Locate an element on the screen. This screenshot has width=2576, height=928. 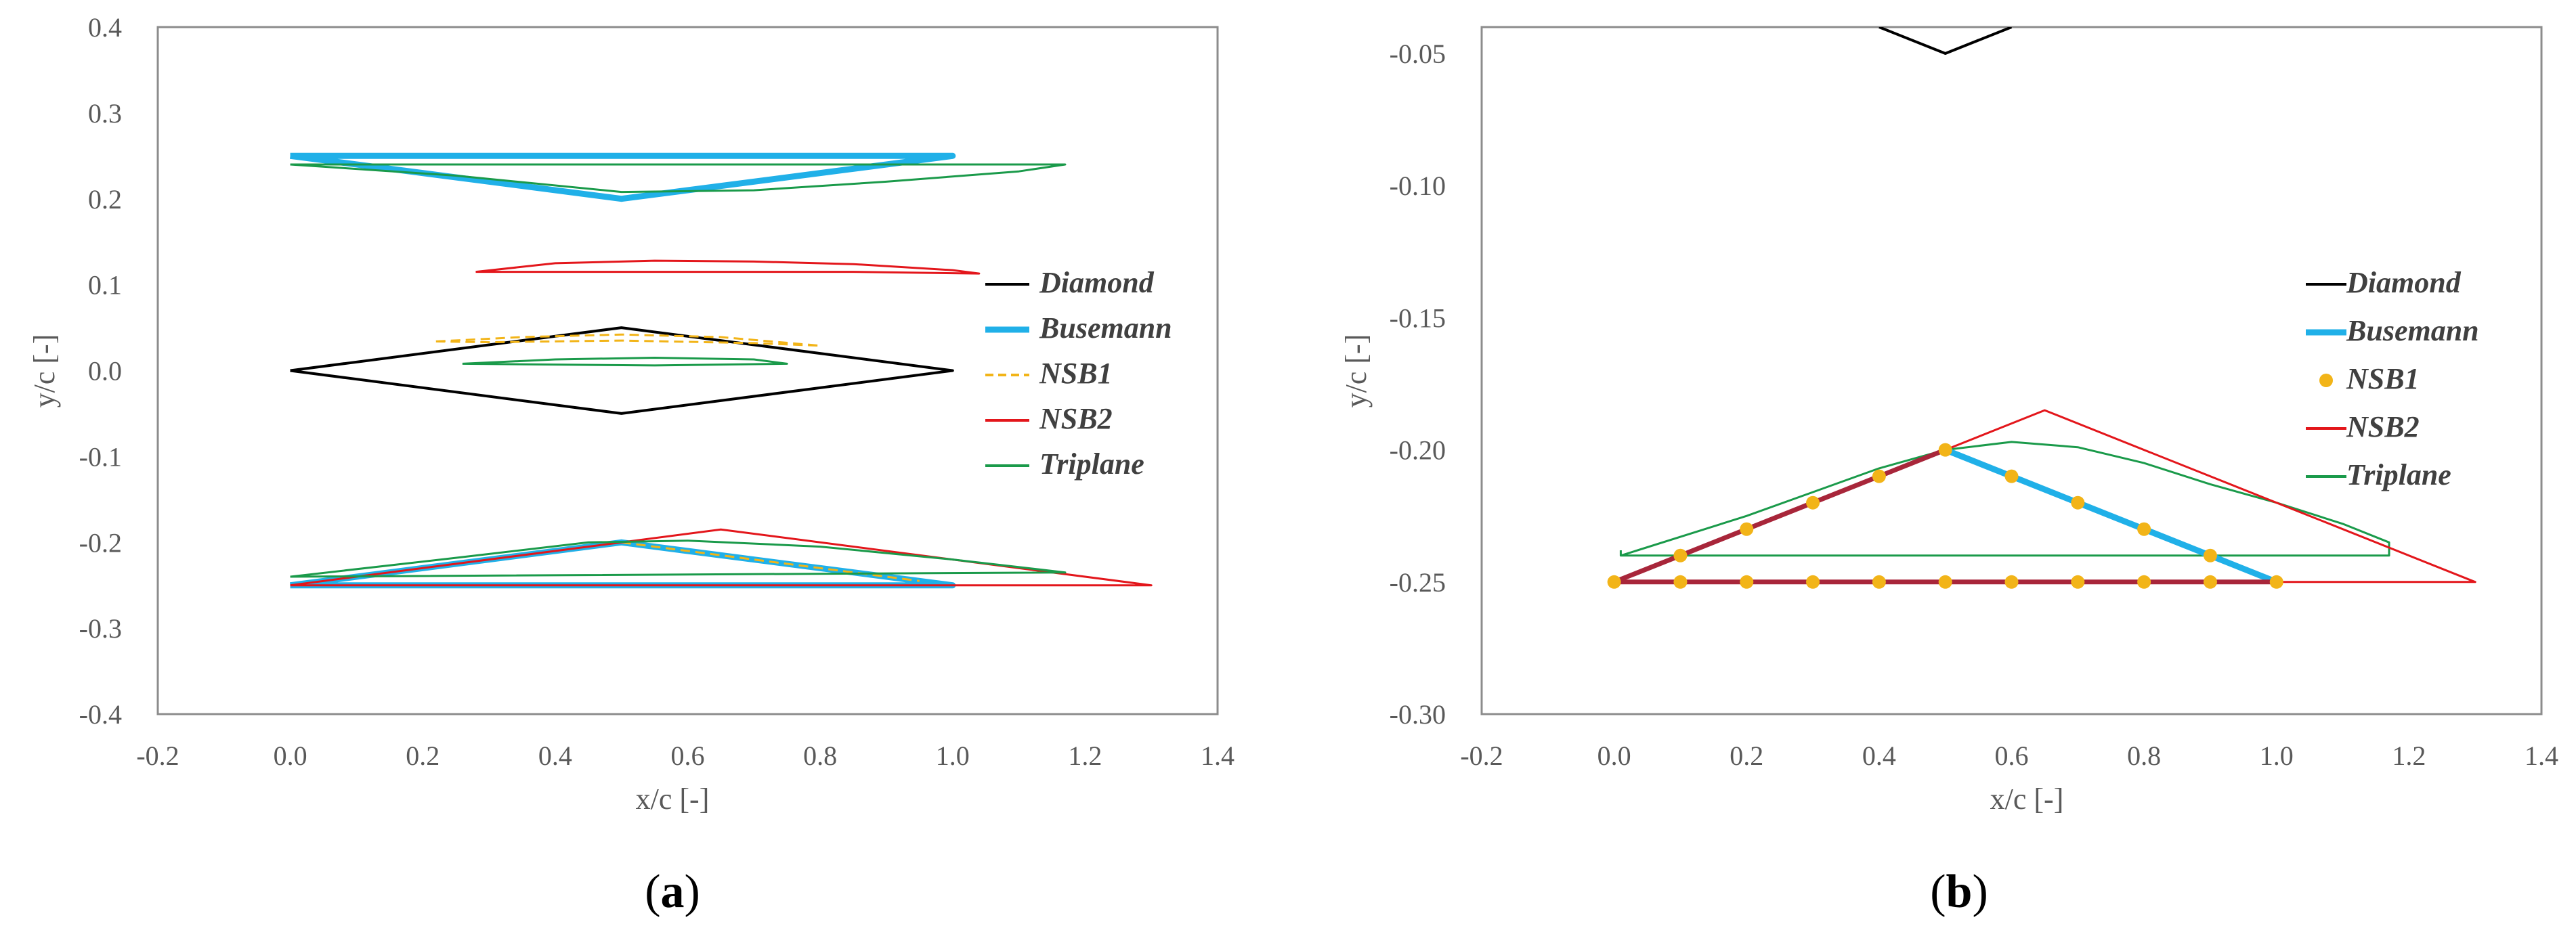
overlap-line is located at coordinates (1779, 516).